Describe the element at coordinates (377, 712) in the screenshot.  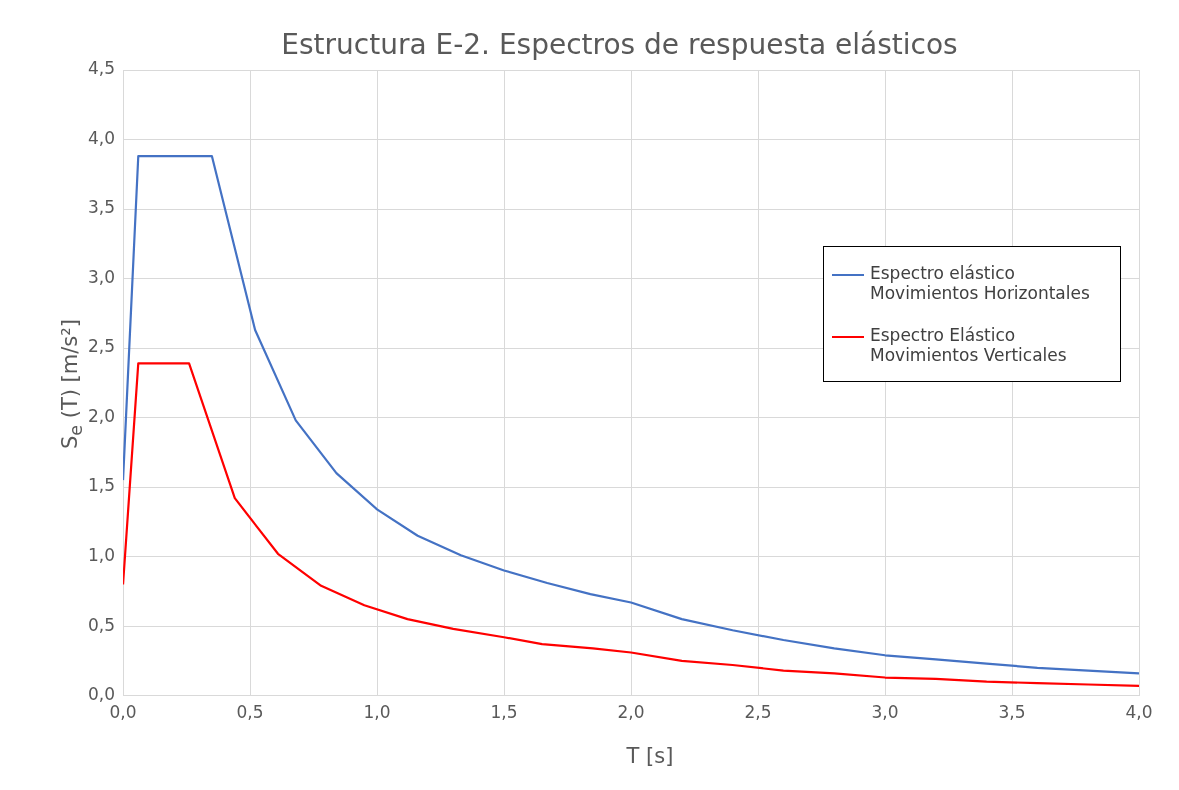
I see `x-tick-label: 1,0` at that location.